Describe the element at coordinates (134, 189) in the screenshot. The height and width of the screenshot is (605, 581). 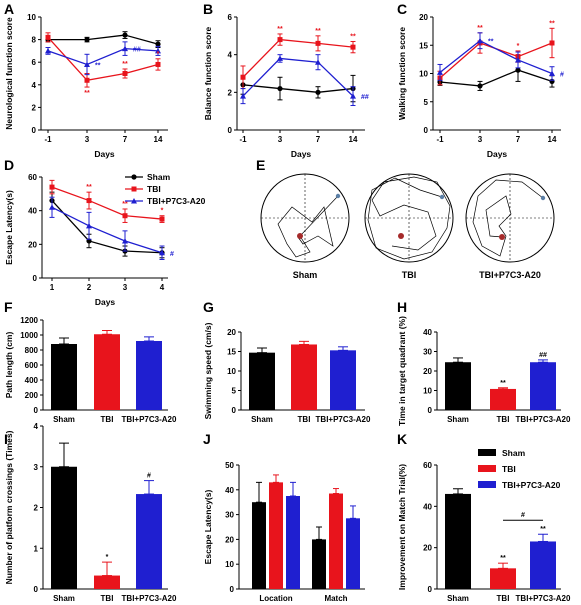
I see `legend-marker` at that location.